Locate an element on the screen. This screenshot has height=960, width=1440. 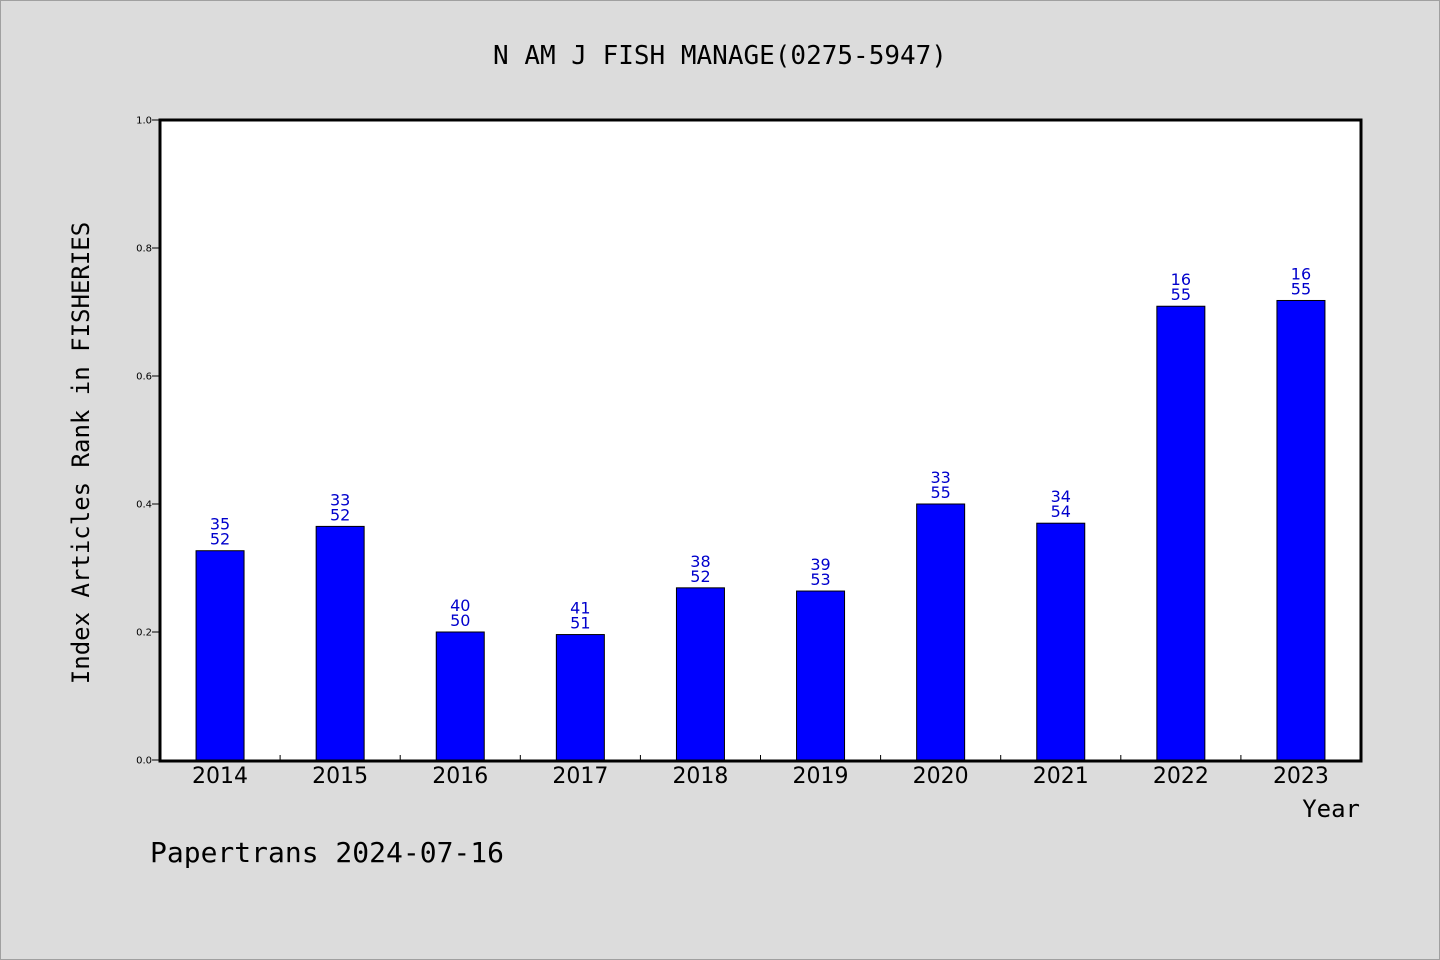
y-axis-label: Index Articles Rank in FISHERIES is located at coordinates (81, 453).